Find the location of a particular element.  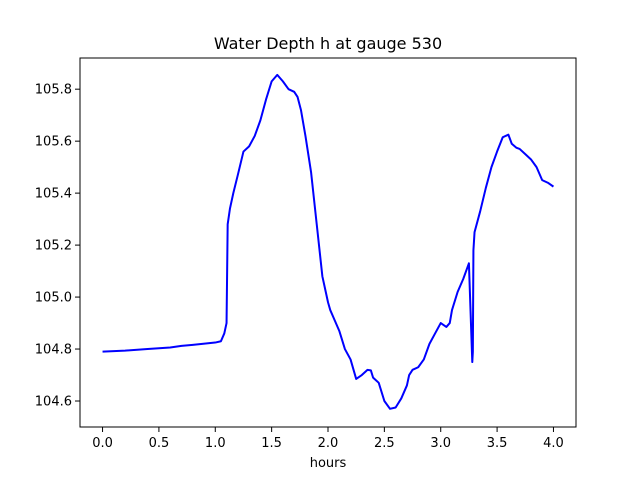

x-axis-label: hours is located at coordinates (328, 463).